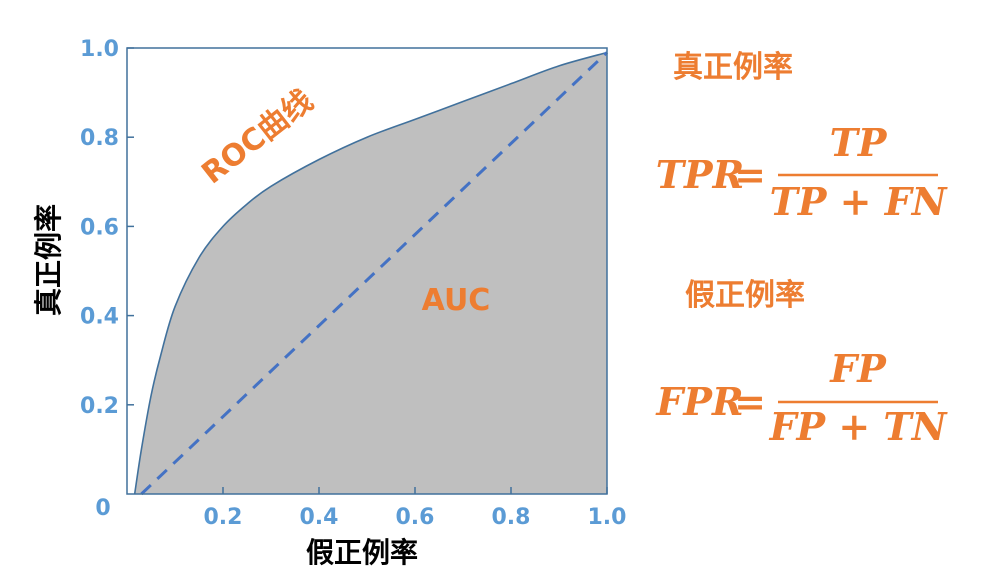  I want to click on y-tick-label: 0.4, so click(99, 317).